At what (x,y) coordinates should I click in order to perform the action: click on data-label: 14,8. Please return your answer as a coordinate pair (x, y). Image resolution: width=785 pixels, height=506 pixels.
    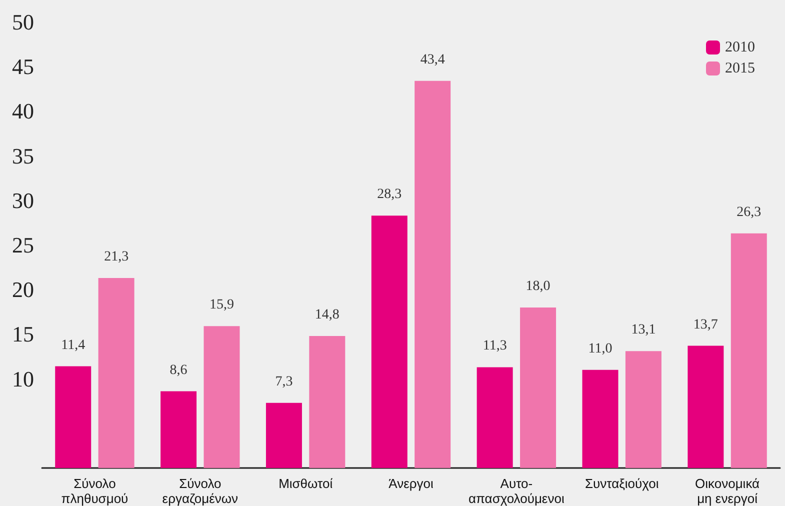
    Looking at the image, I should click on (327, 314).